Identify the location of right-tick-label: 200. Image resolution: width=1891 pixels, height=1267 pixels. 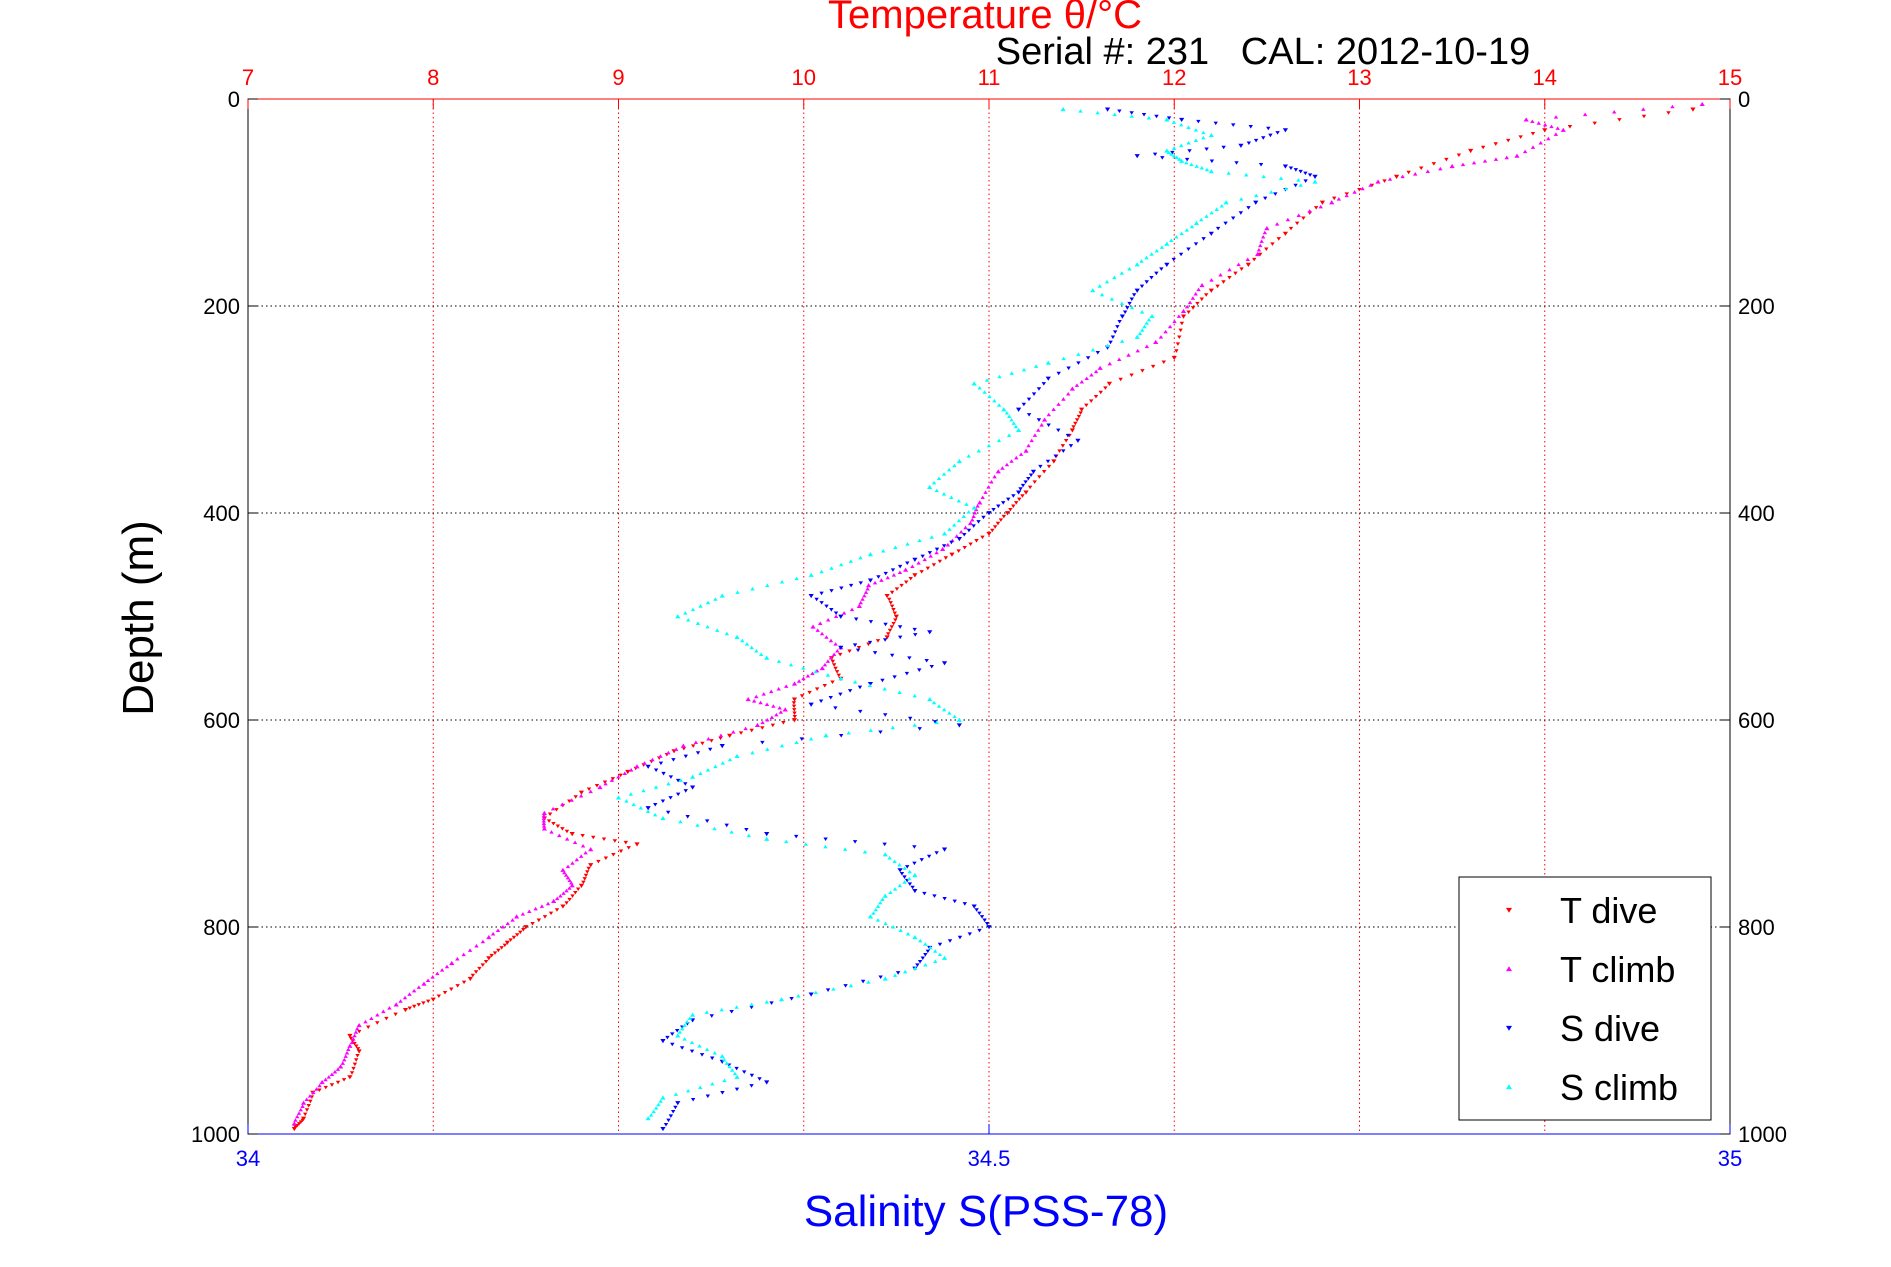
(1756, 306).